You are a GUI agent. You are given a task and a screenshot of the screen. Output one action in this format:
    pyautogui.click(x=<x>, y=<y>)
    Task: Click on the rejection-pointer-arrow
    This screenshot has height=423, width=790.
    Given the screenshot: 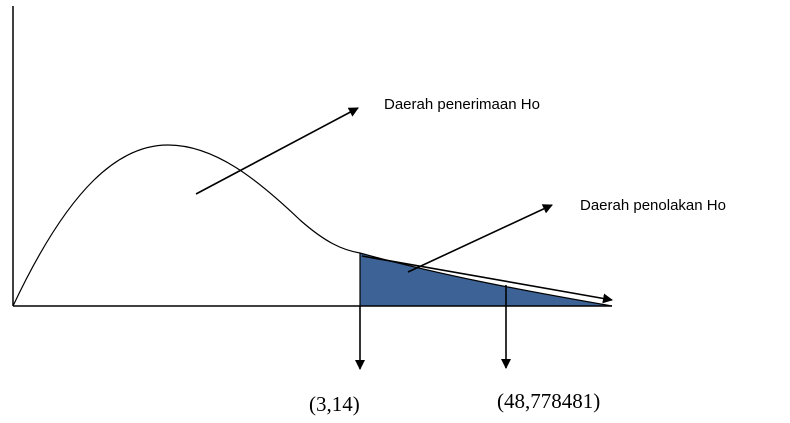 What is the action you would take?
    pyautogui.click(x=480, y=238)
    